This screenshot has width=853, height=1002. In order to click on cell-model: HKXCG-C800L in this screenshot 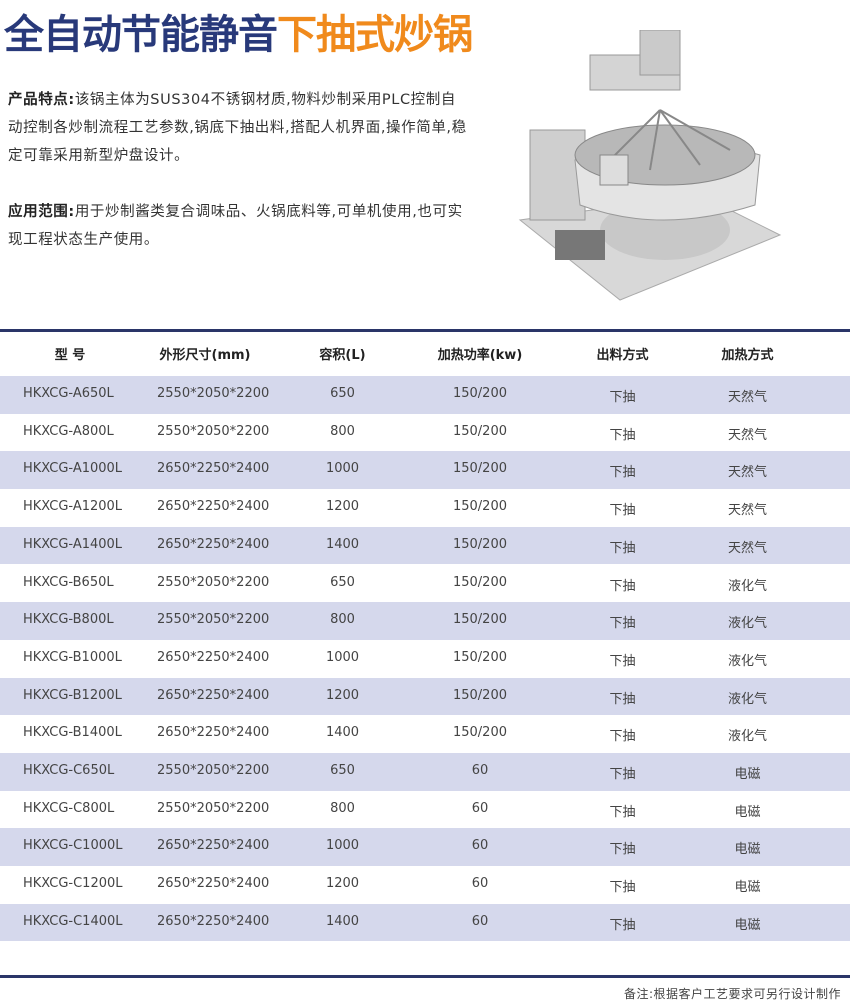, I will do `click(69, 808)`.